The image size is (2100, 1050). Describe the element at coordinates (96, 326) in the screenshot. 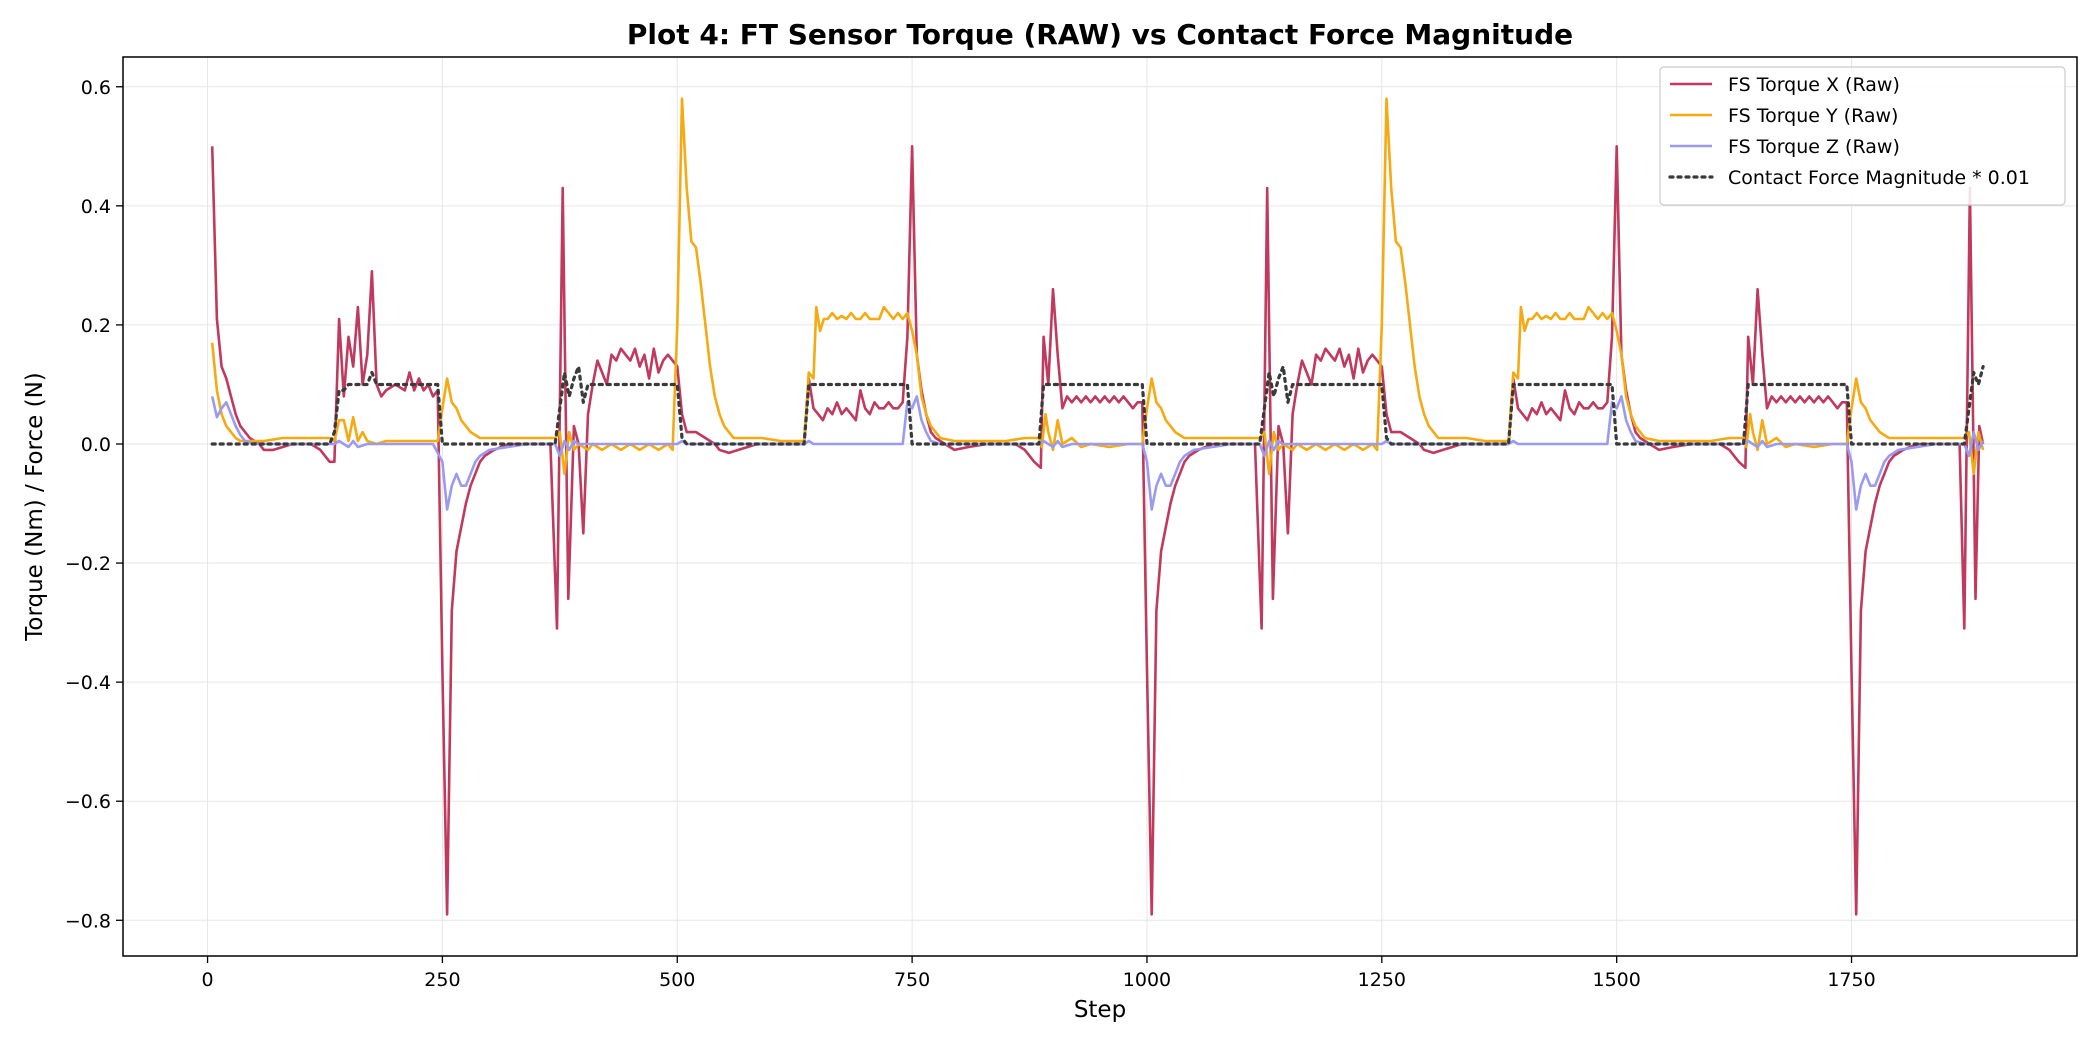

I see `y-tick-label: 0.2` at that location.